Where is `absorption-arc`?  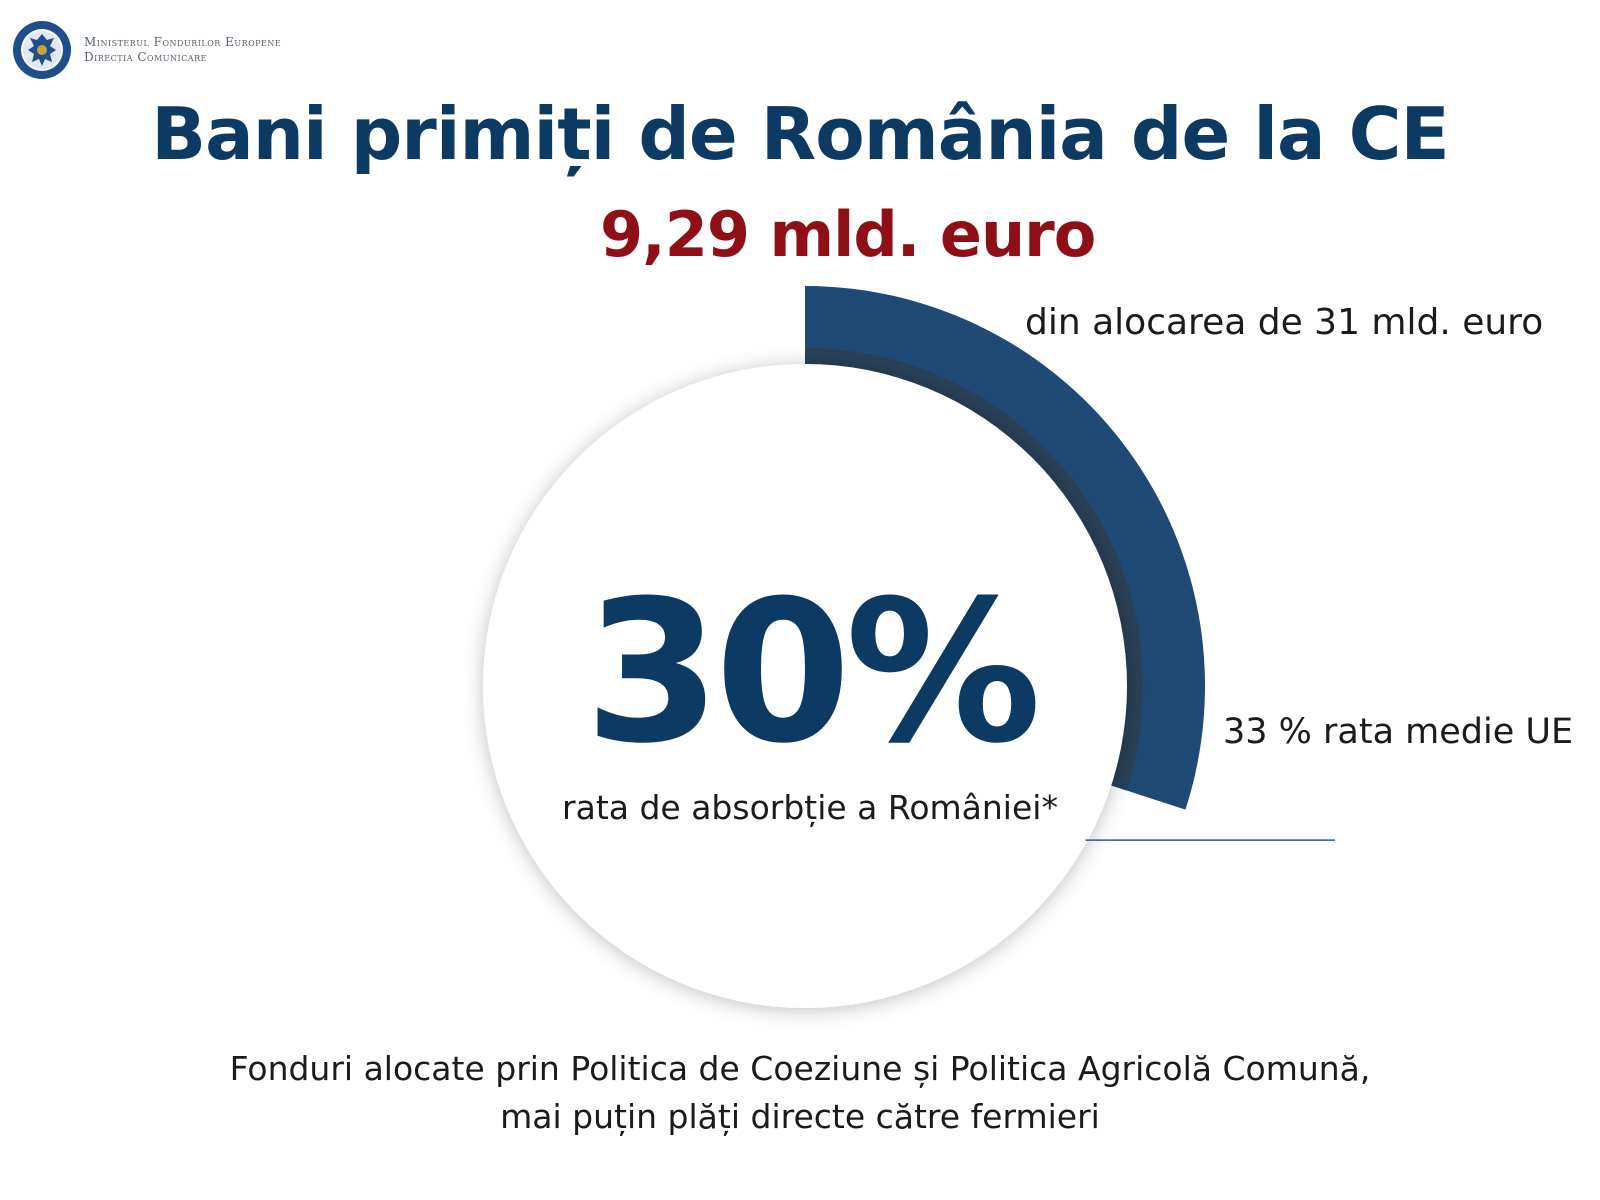 absorption-arc is located at coordinates (1005, 548).